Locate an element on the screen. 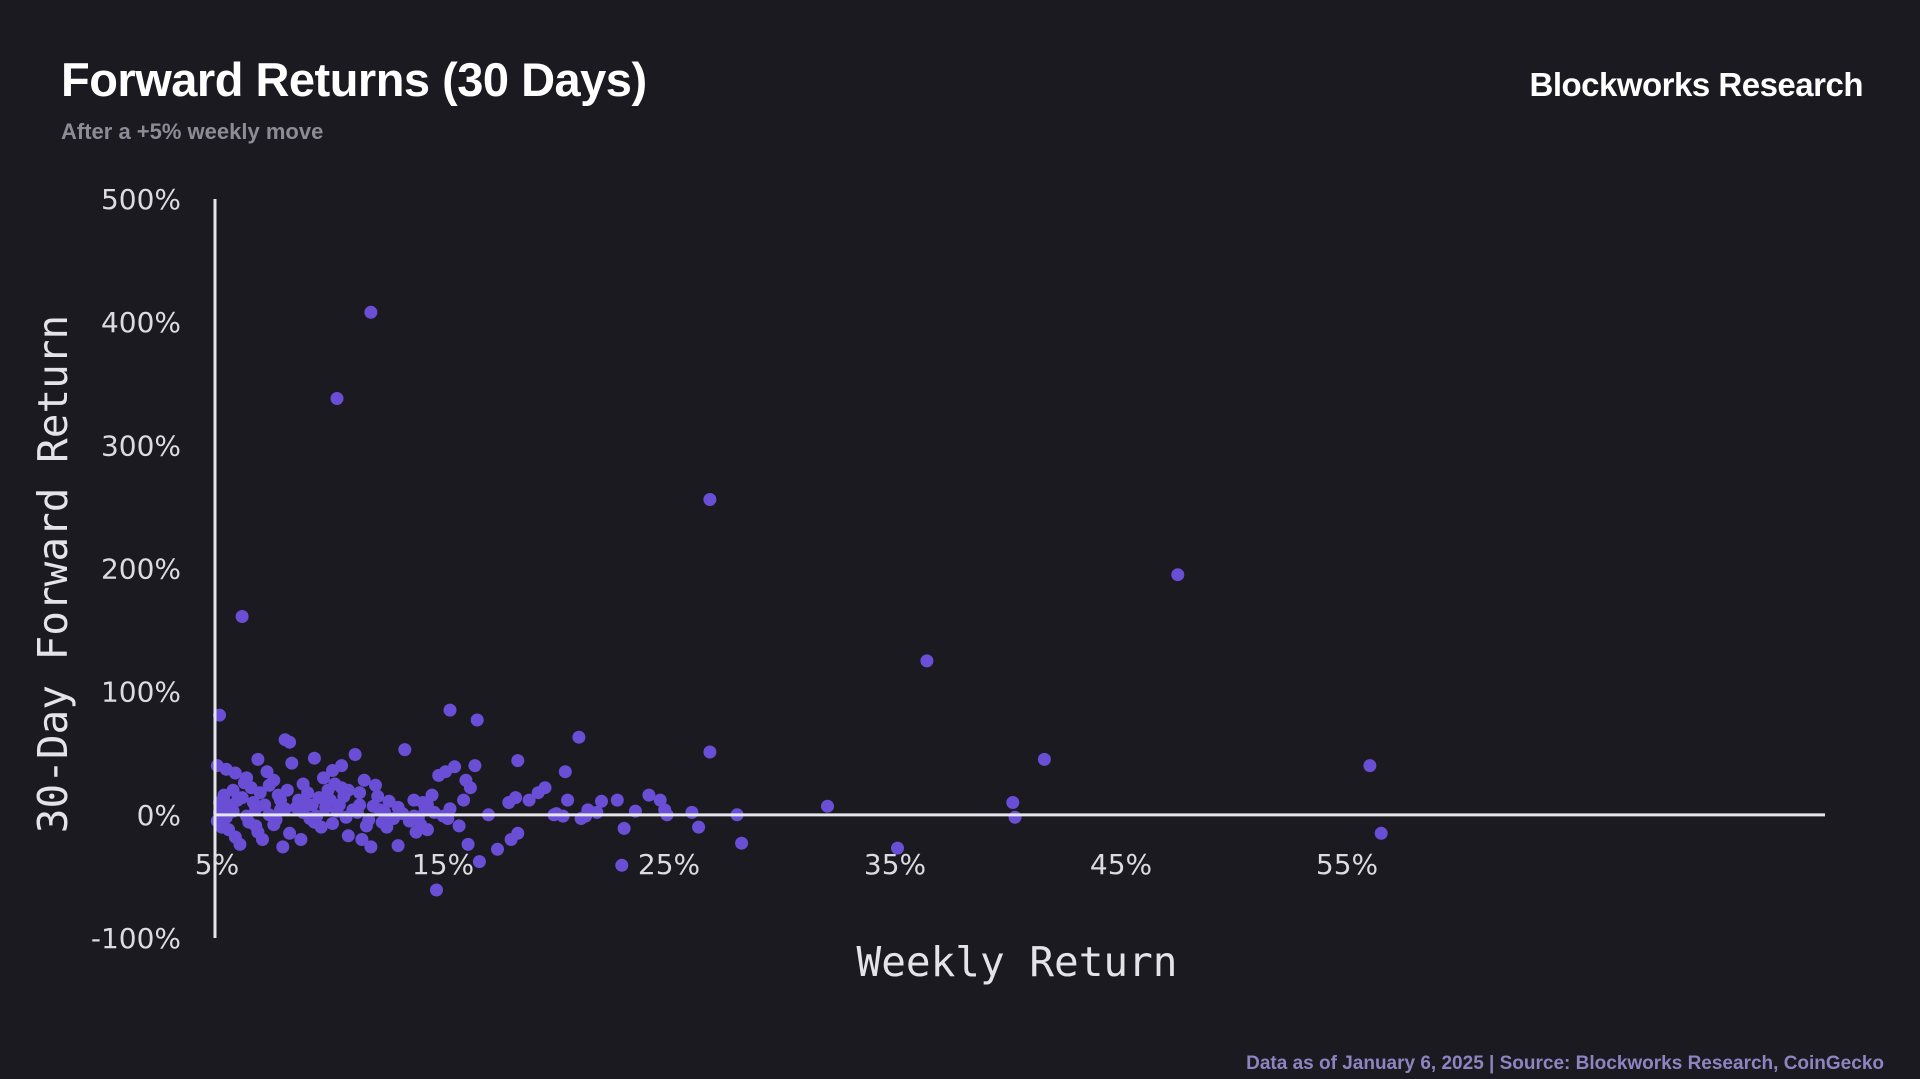  y-tick-label: 400% is located at coordinates (141, 322).